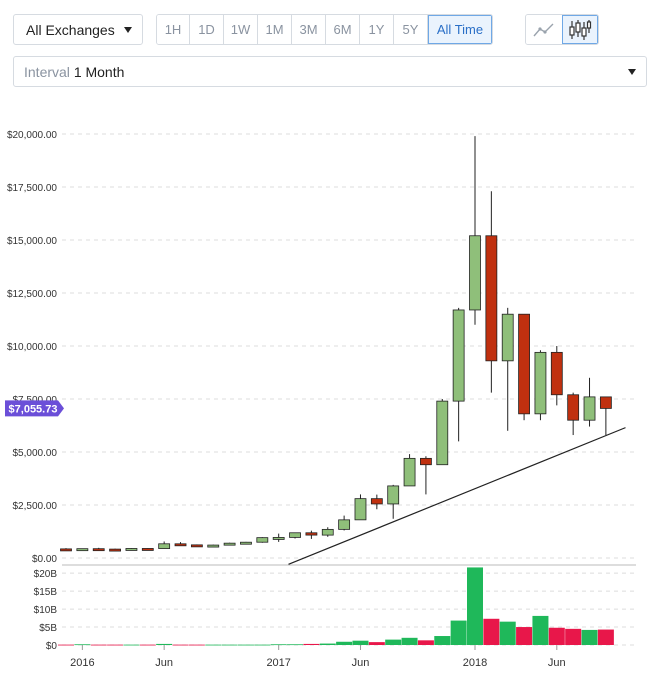 Image resolution: width=653 pixels, height=681 pixels. I want to click on range-button-6m: 6M, so click(343, 29).